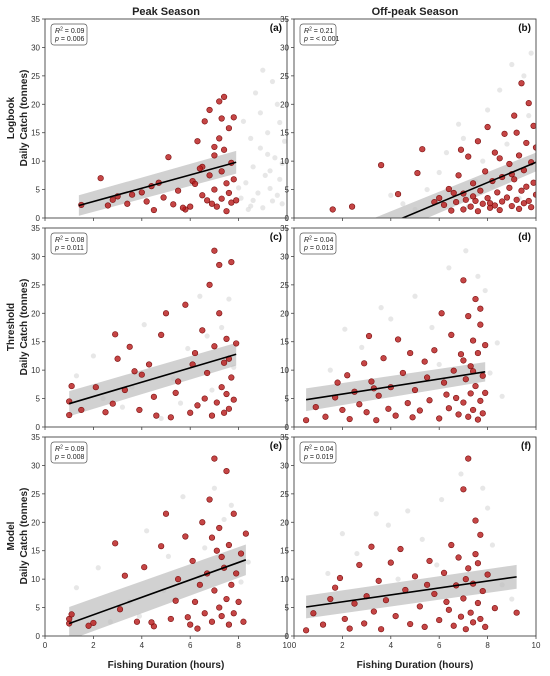  Describe the element at coordinates (69, 457) in the screenshot. I see `p-value: p = 0.008` at that location.